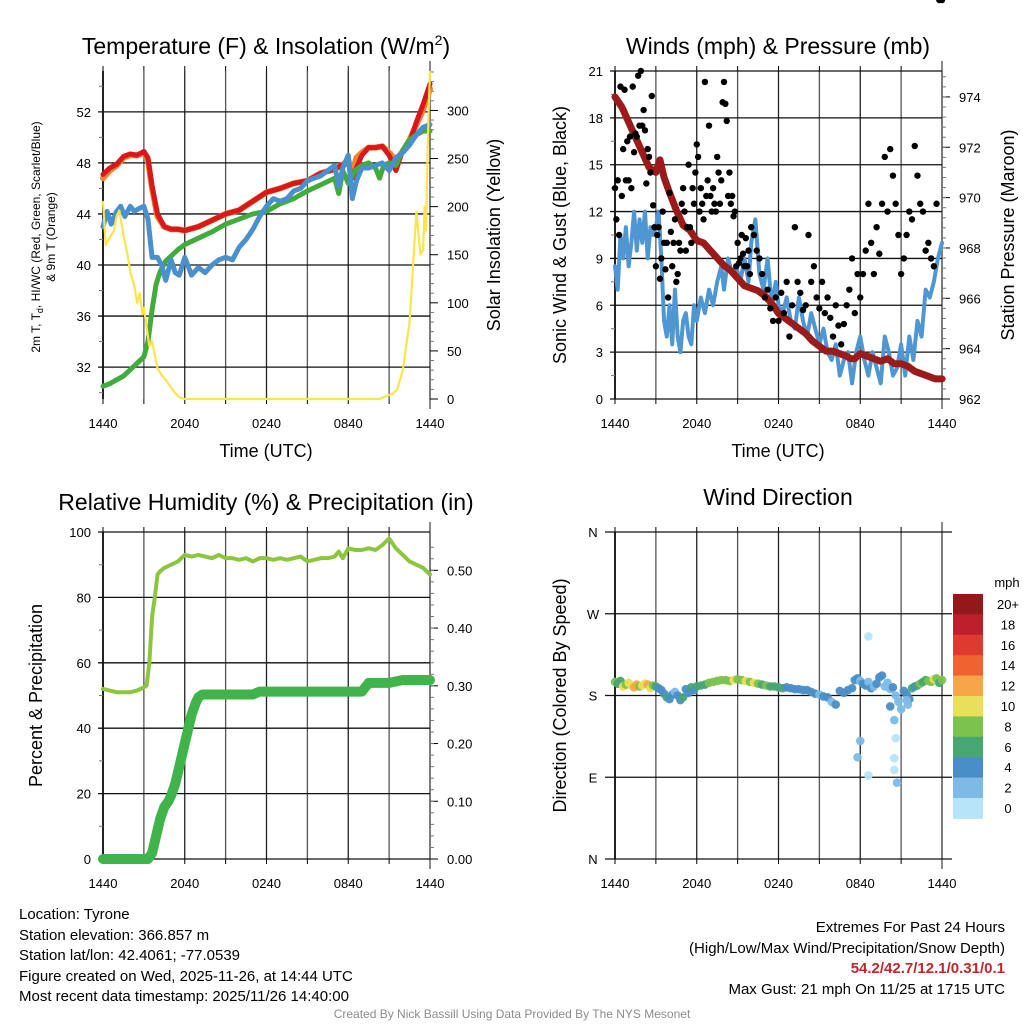  What do you see at coordinates (84, 597) in the screenshot?
I see `y-tick-label: 80` at bounding box center [84, 597].